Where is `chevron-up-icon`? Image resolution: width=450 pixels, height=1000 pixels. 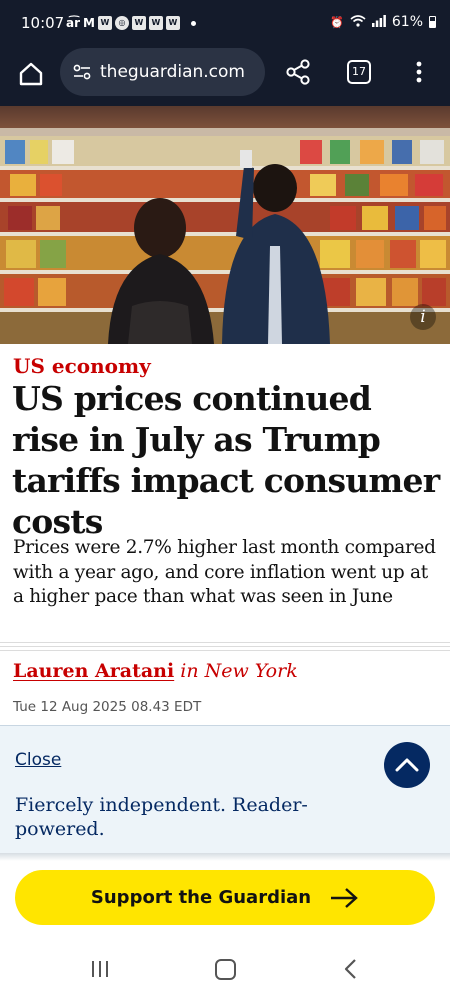
chevron-up-icon is located at coordinates (407, 765).